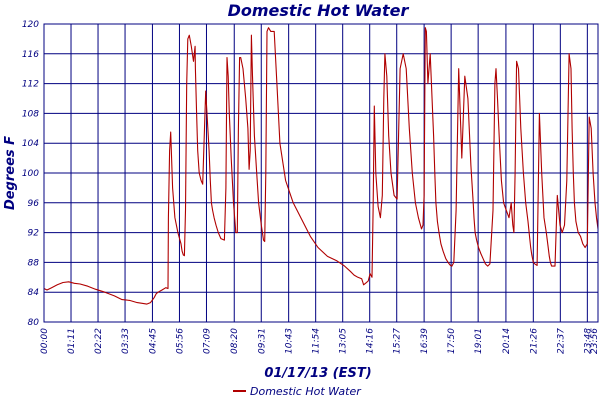 Image resolution: width=600 pixels, height=400 pixels. Describe the element at coordinates (507, 341) in the screenshot. I see `x-tick-label: 20:14` at that location.